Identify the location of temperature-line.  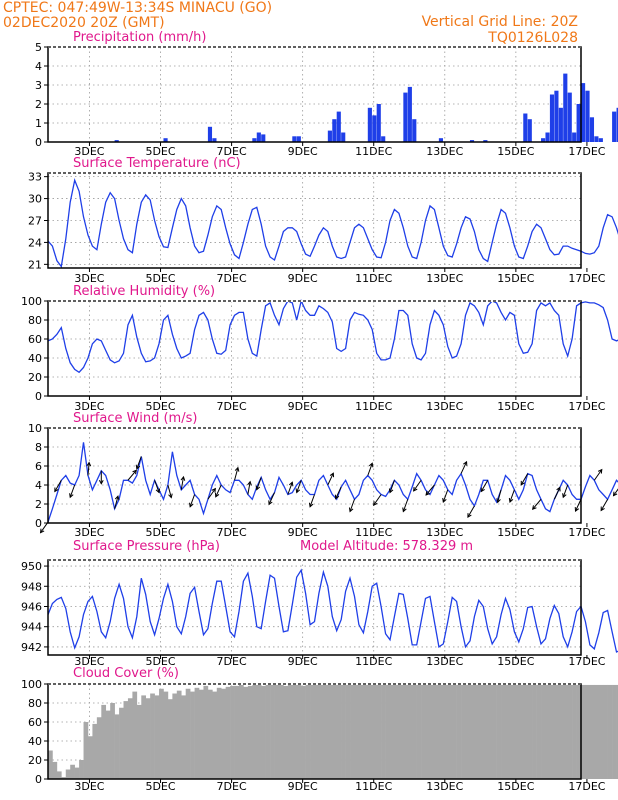
(332, 223).